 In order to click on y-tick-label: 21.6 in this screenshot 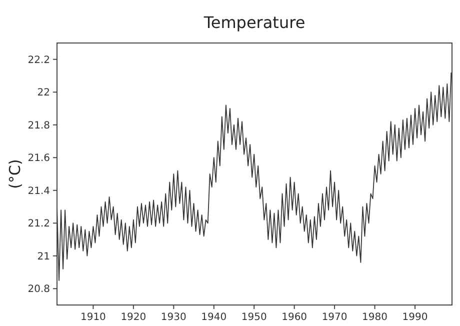, I will do `click(39, 158)`.